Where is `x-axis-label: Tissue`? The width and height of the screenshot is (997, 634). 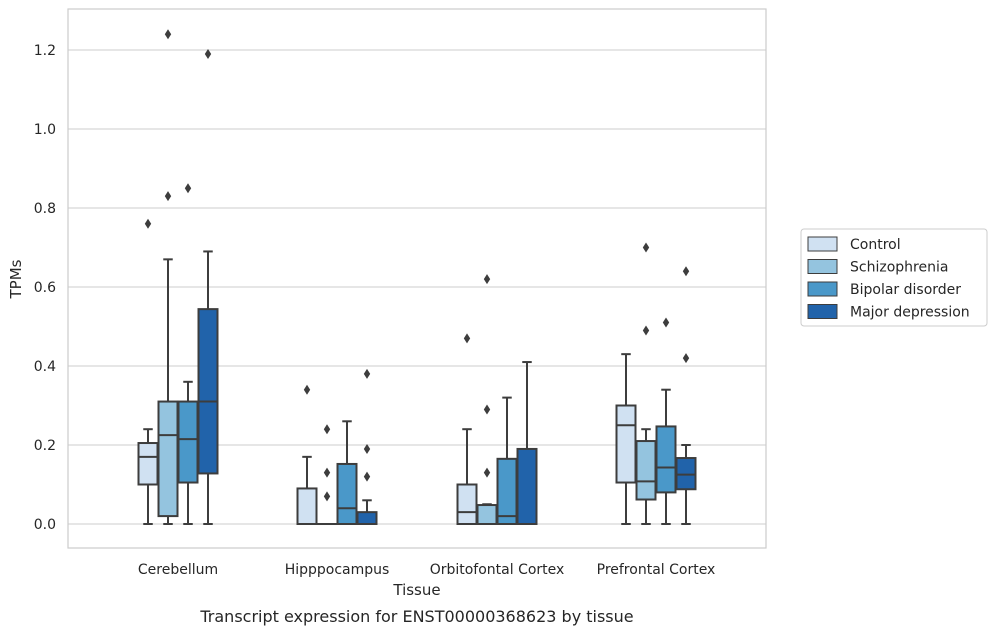
x-axis-label: Tissue is located at coordinates (416, 590).